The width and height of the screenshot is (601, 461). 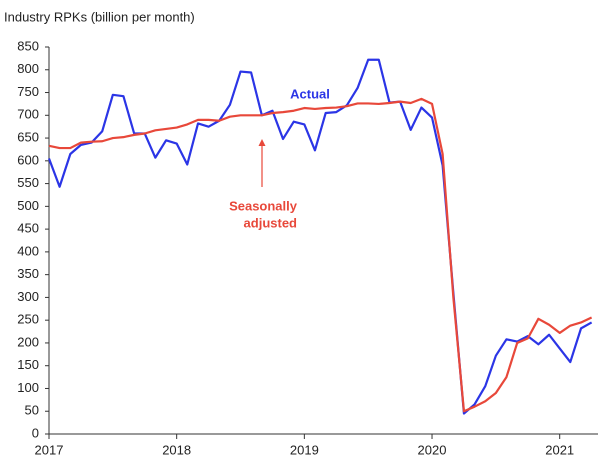 What do you see at coordinates (28, 136) in the screenshot?
I see `y-tick-label: 650` at bounding box center [28, 136].